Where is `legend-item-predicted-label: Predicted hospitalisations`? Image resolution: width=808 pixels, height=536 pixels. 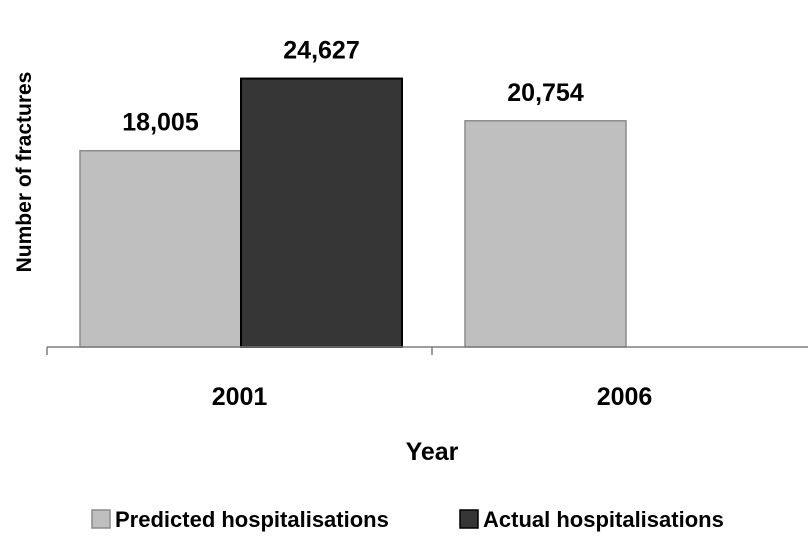 legend-item-predicted-label: Predicted hospitalisations is located at coordinates (252, 519).